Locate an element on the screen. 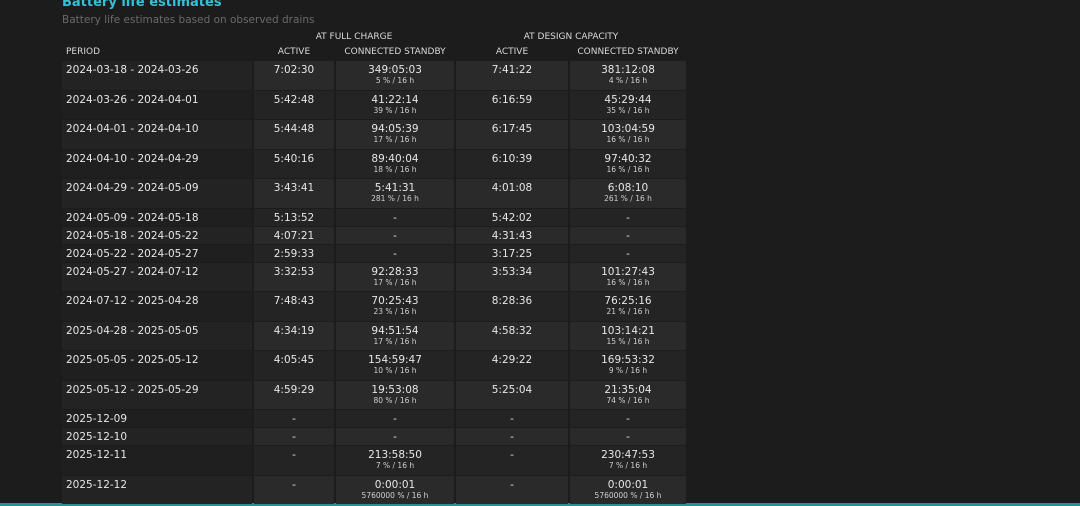 This screenshot has width=1080, height=506. table-cell: 76:25:16 21 % / 16 h is located at coordinates (628, 306).